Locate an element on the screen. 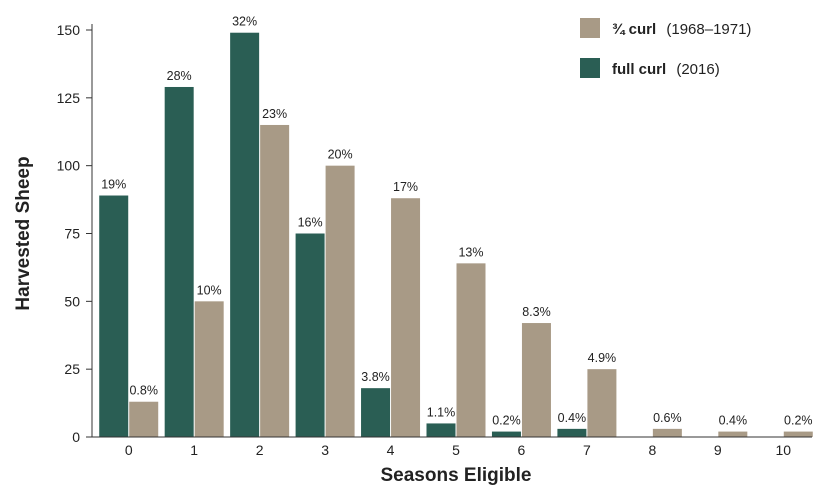 This screenshot has width=816, height=488. data-label-full-curl-2: 32% is located at coordinates (244, 22).